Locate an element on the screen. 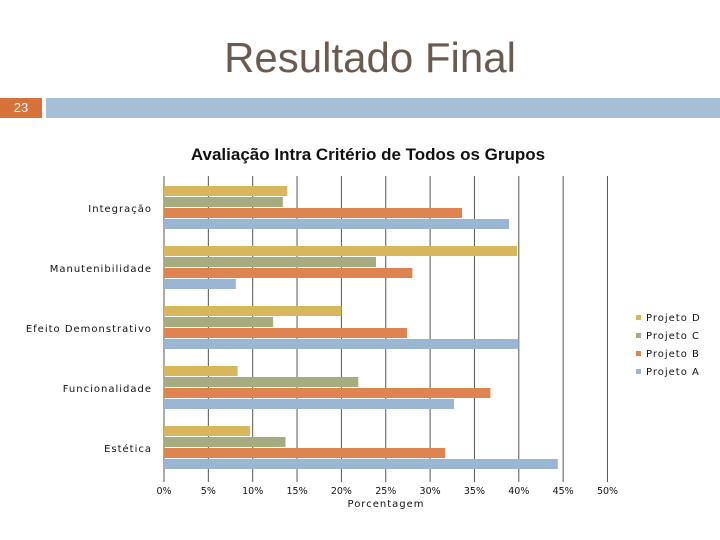 The image size is (720, 540). slide-title: Resultado Final is located at coordinates (370, 57).